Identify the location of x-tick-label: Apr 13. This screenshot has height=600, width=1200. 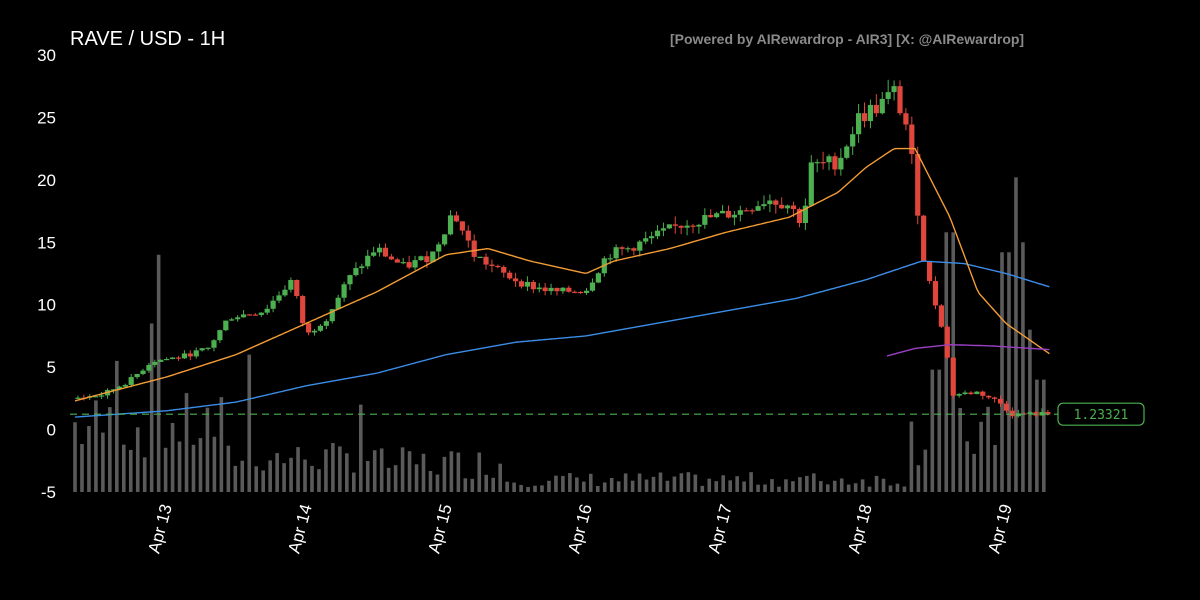
(160, 528).